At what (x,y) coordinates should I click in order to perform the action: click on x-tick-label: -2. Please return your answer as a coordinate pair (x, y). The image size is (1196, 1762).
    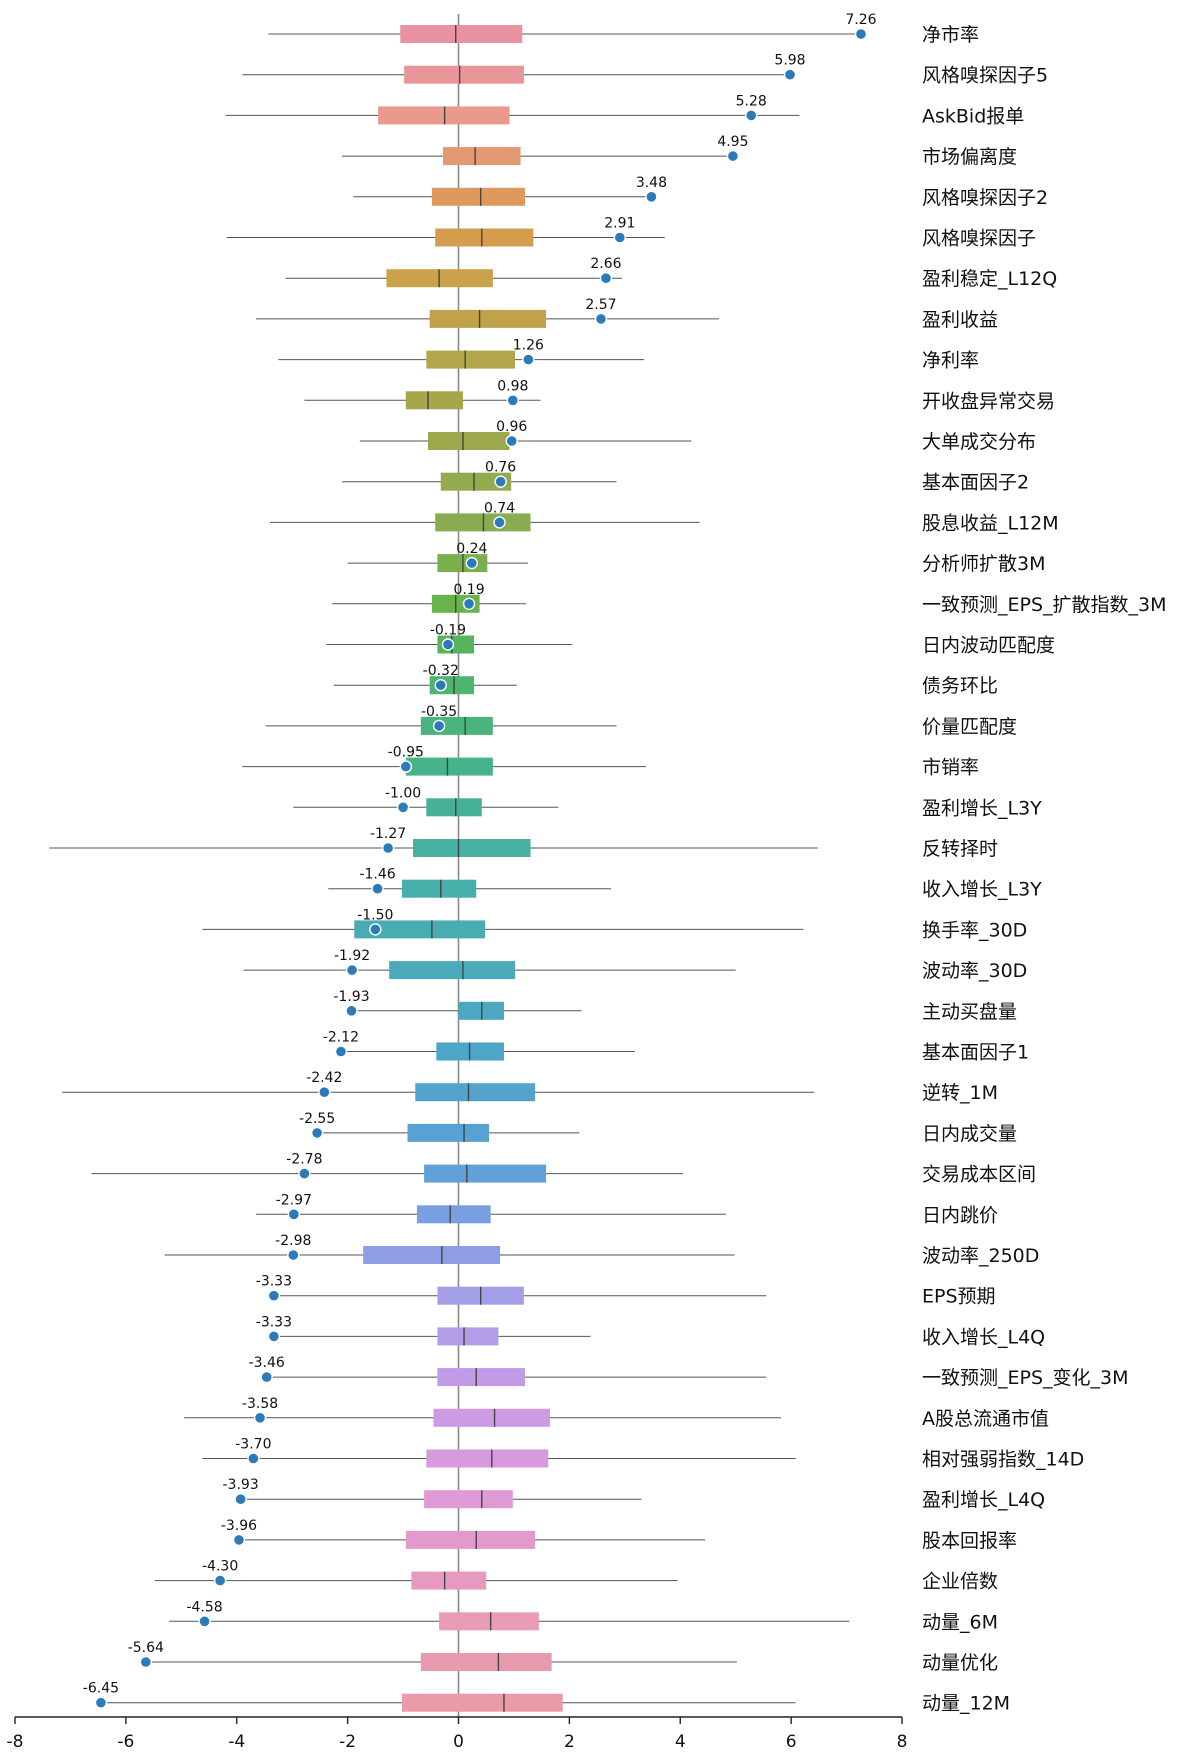
    Looking at the image, I should click on (347, 1742).